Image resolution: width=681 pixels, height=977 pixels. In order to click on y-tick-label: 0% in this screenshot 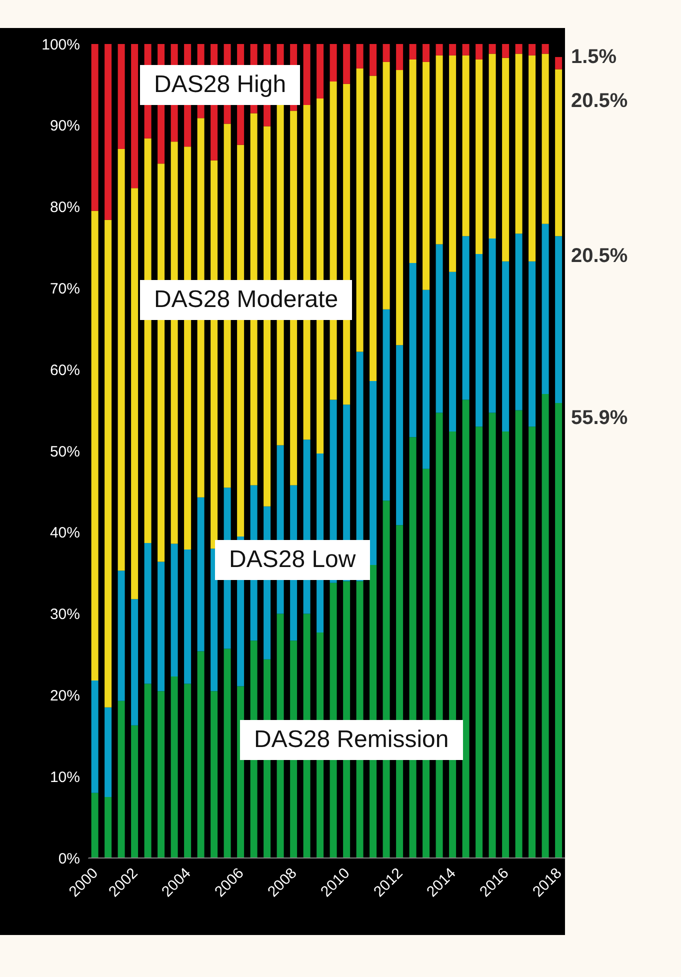, I will do `click(69, 859)`.